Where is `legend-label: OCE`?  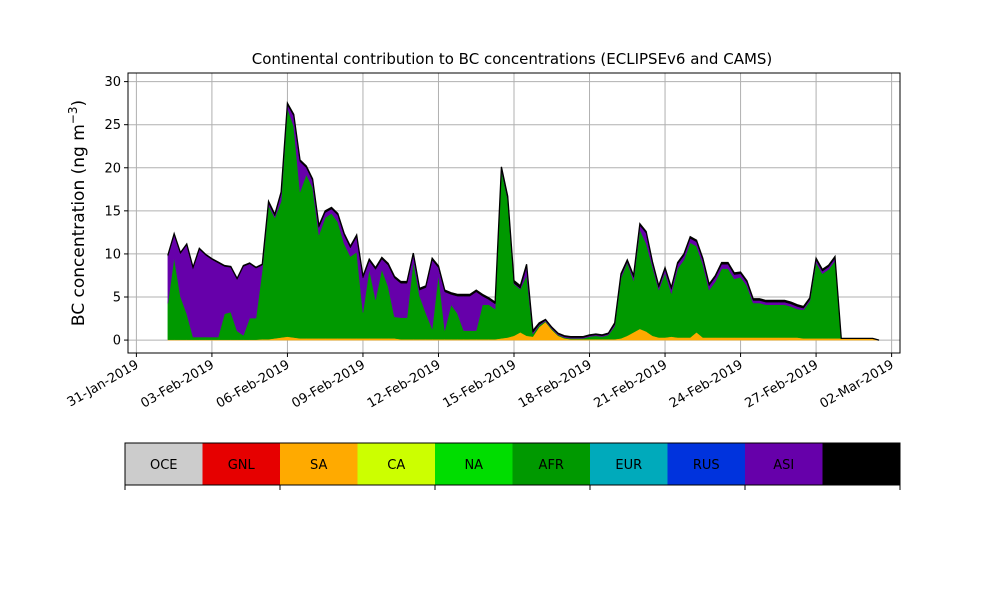
legend-label: OCE is located at coordinates (164, 465).